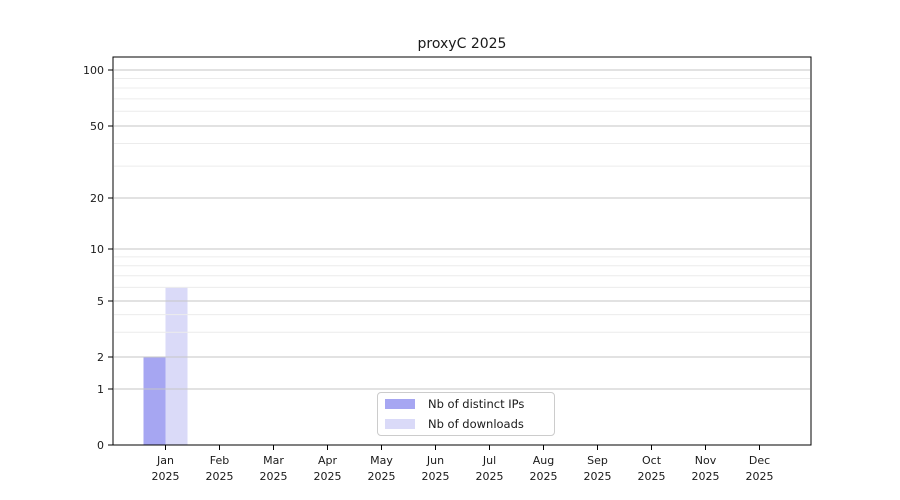  I want to click on bar-distinct-ips-jan, so click(154, 401).